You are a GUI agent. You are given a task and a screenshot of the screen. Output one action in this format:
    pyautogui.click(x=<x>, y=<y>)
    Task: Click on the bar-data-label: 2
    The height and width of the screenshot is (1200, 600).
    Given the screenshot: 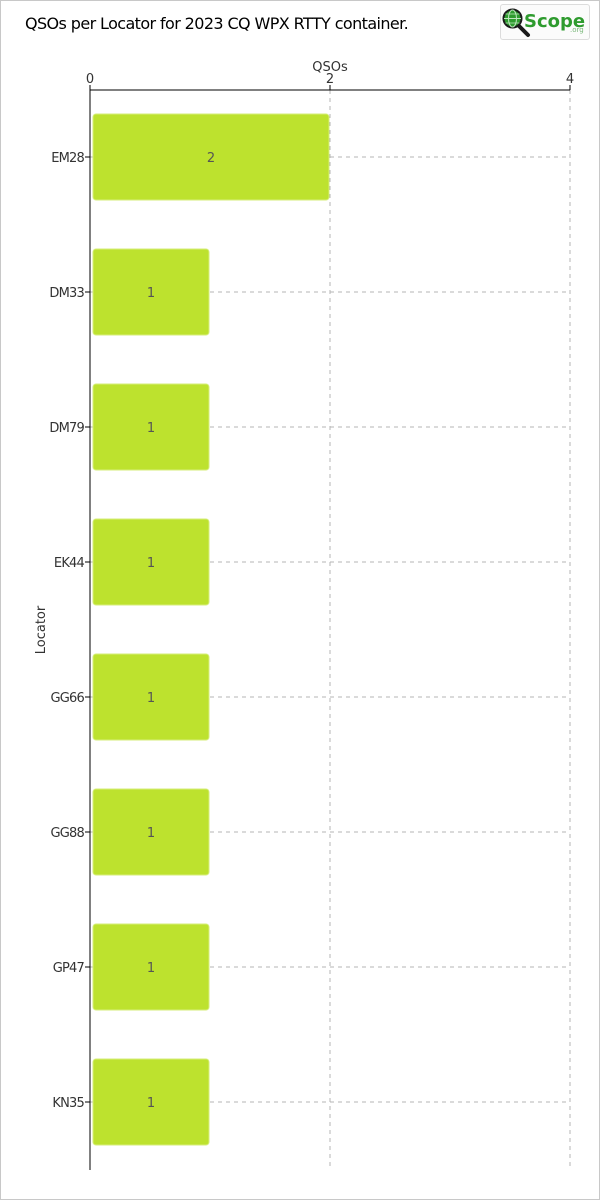 What is the action you would take?
    pyautogui.click(x=211, y=158)
    